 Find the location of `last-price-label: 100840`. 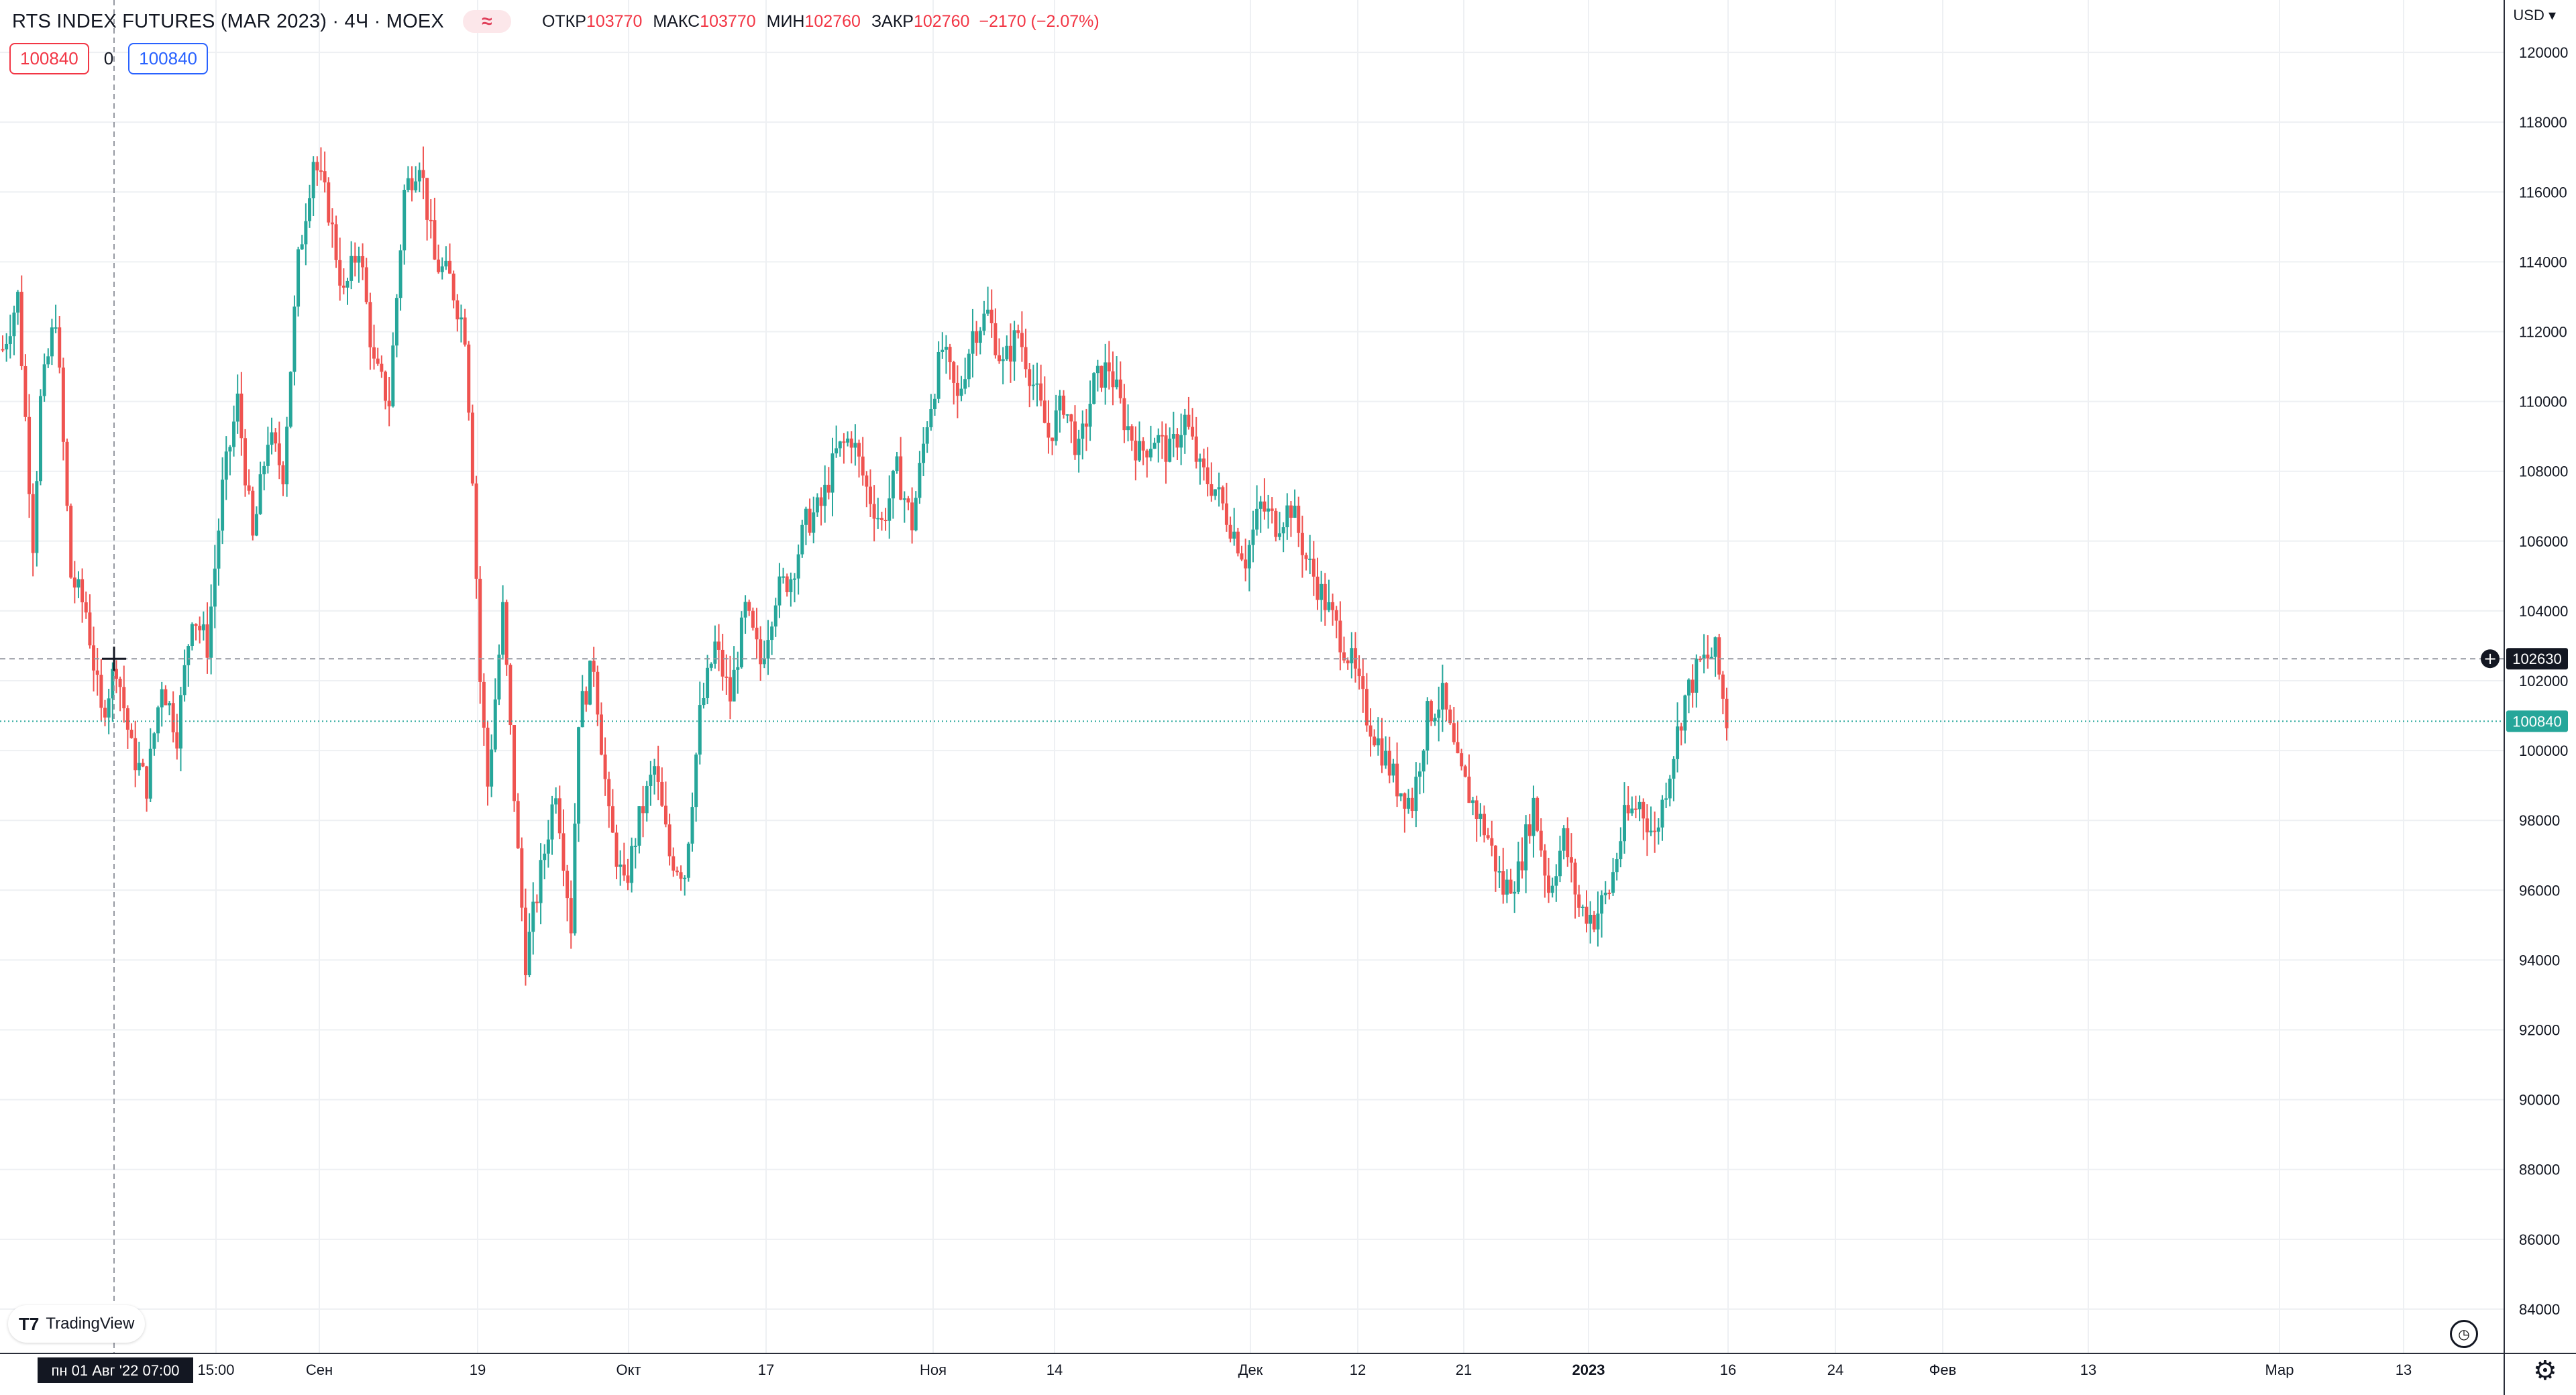

last-price-label: 100840 is located at coordinates (2536, 721).